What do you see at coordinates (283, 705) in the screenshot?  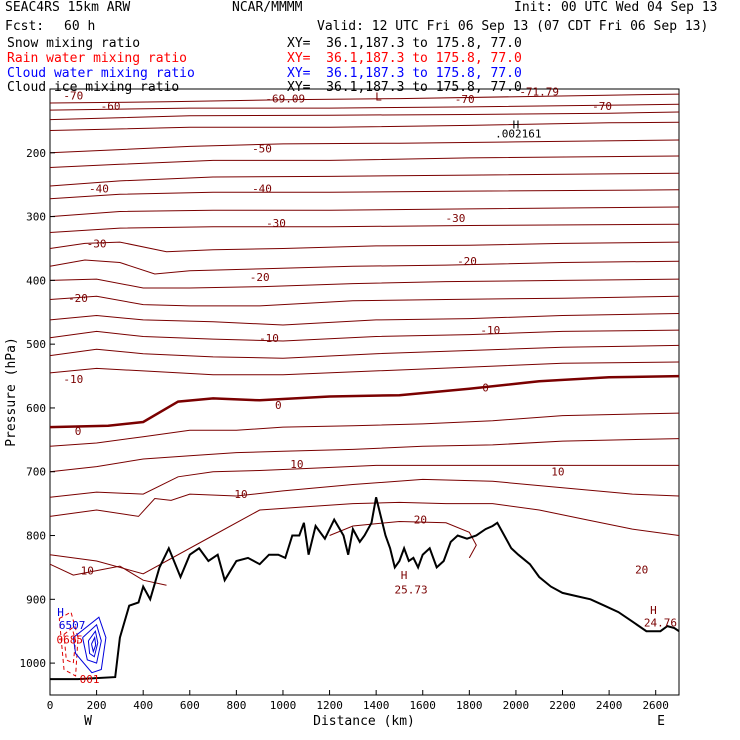 I see `x-tick-label: 1000` at bounding box center [283, 705].